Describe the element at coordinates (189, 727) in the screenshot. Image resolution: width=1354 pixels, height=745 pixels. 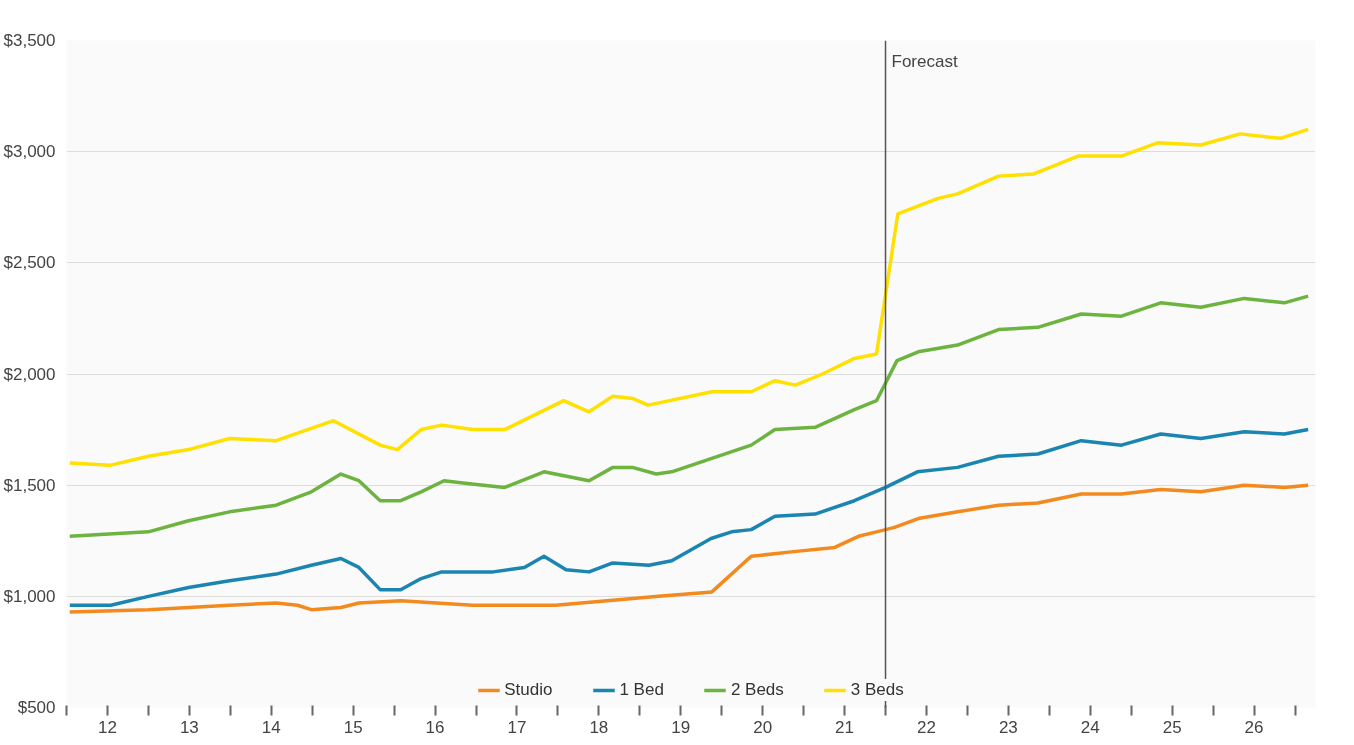
I see `x-tick-label: 13` at that location.